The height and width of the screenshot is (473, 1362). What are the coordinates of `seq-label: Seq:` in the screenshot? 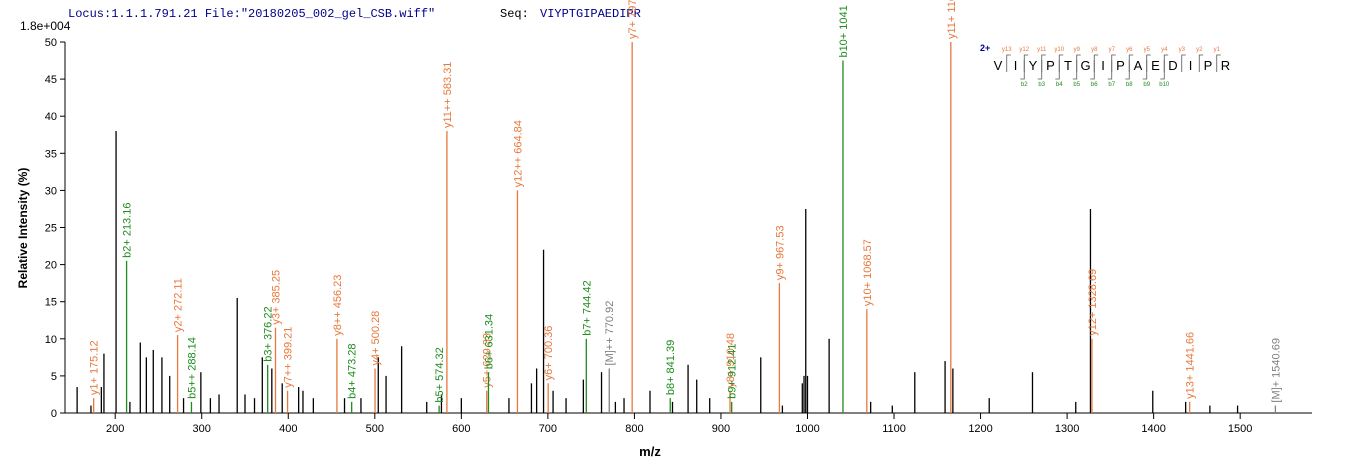 It's located at (514, 14).